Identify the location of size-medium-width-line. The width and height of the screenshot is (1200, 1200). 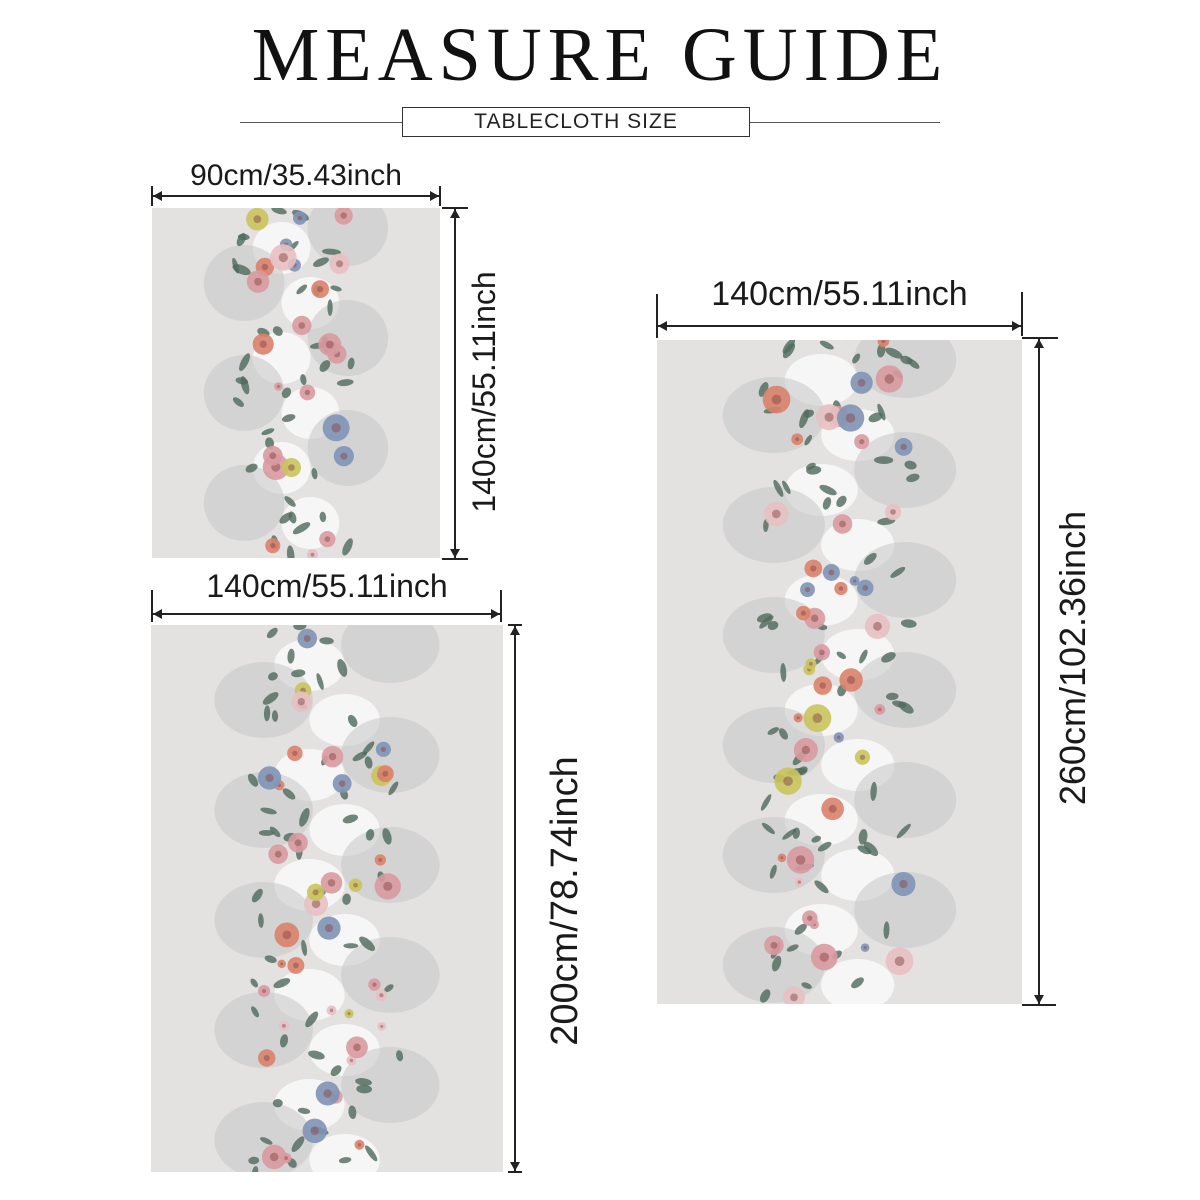
(326, 614).